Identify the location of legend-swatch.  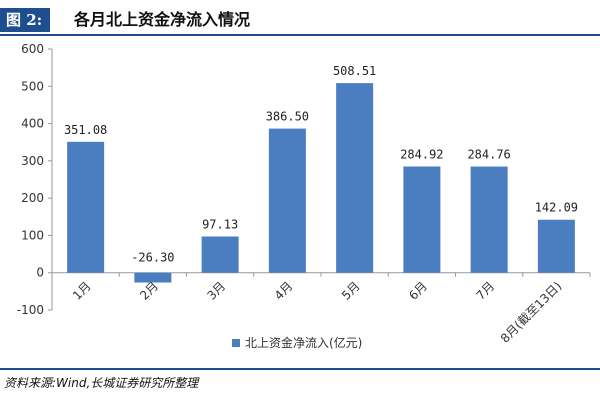
(236, 343).